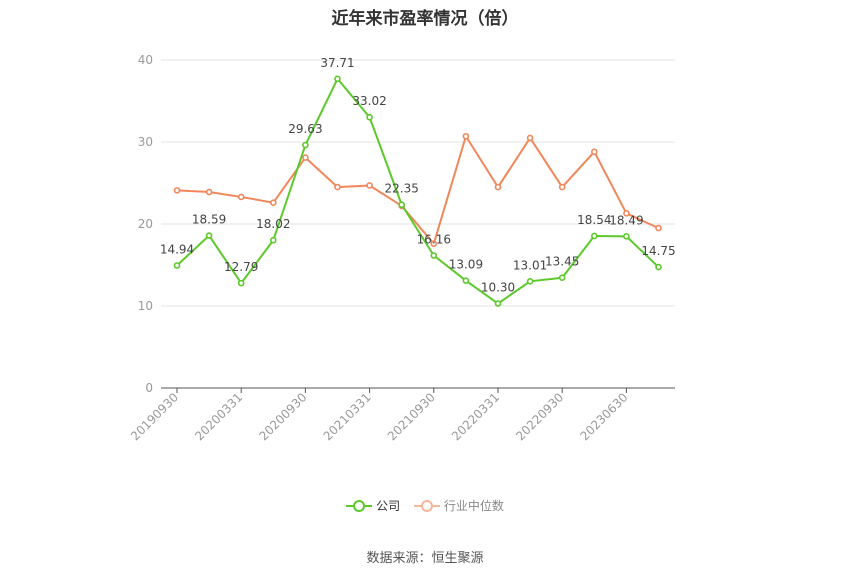 Image resolution: width=850 pixels, height=574 pixels. Describe the element at coordinates (658, 251) in the screenshot. I see `data-label: 14.75` at that location.